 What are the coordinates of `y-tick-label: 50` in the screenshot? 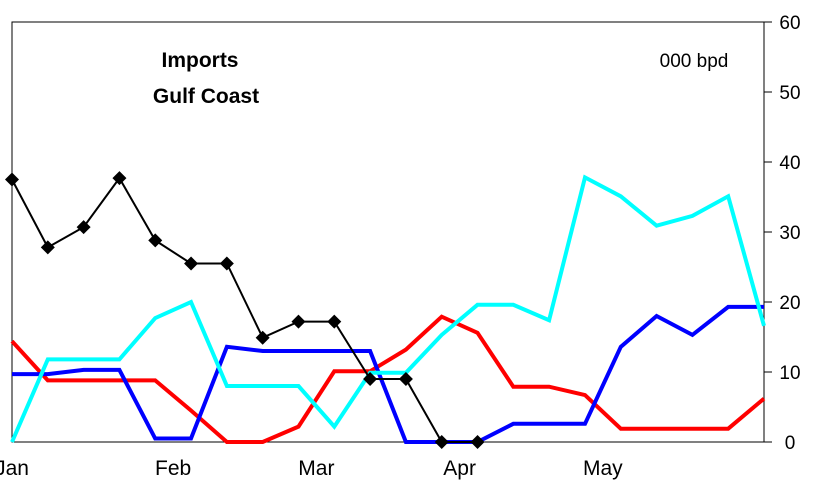 It's located at (789, 93).